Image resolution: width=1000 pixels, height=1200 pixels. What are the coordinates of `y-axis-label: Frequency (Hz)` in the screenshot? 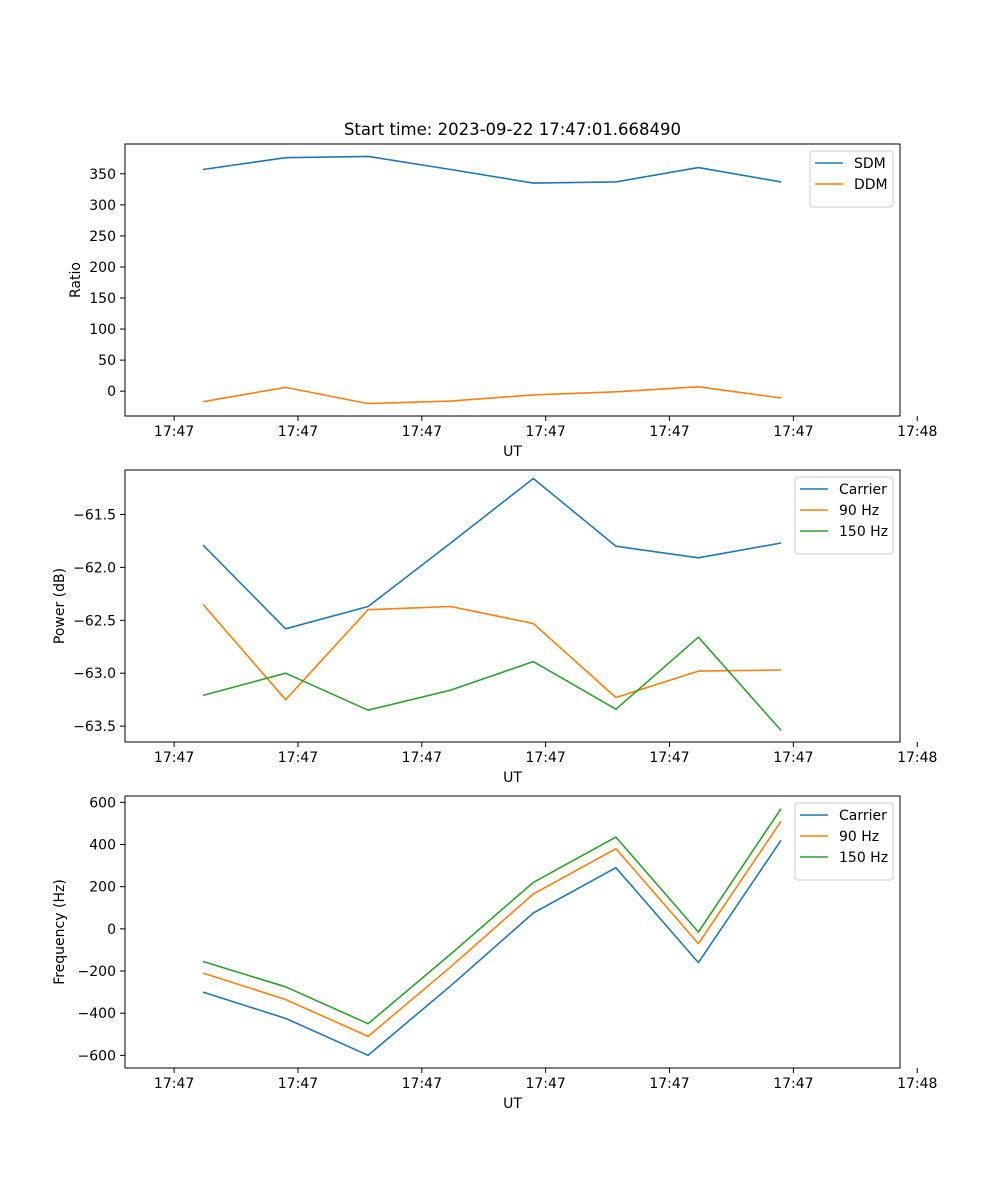 It's located at (60, 932).